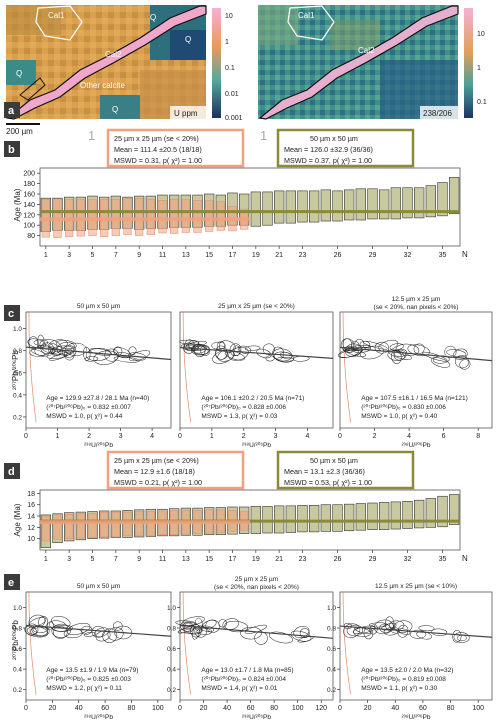  What do you see at coordinates (17, 204) in the screenshot?
I see `panel-b-ylabel: Age (Ma)` at bounding box center [17, 204].